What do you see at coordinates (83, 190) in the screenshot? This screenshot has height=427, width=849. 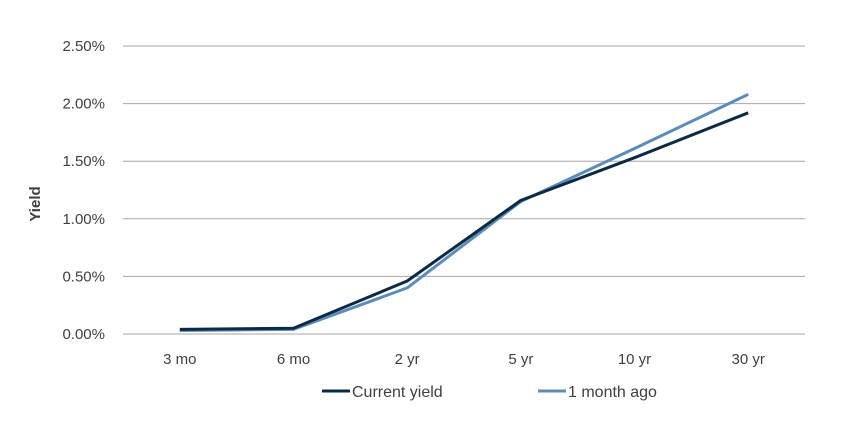 I see `y-axis-tick-labels: 0.00% 0.50% 1.00% 1.50% 2.00% 2.50%` at bounding box center [83, 190].